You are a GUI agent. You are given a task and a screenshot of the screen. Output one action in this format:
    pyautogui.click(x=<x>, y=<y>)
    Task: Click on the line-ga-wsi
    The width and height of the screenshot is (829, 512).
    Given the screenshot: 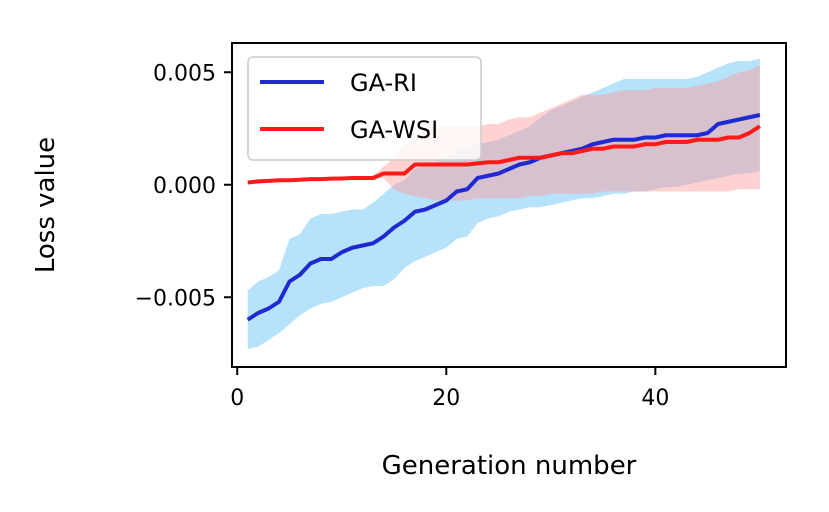 What is the action you would take?
    pyautogui.click(x=504, y=154)
    